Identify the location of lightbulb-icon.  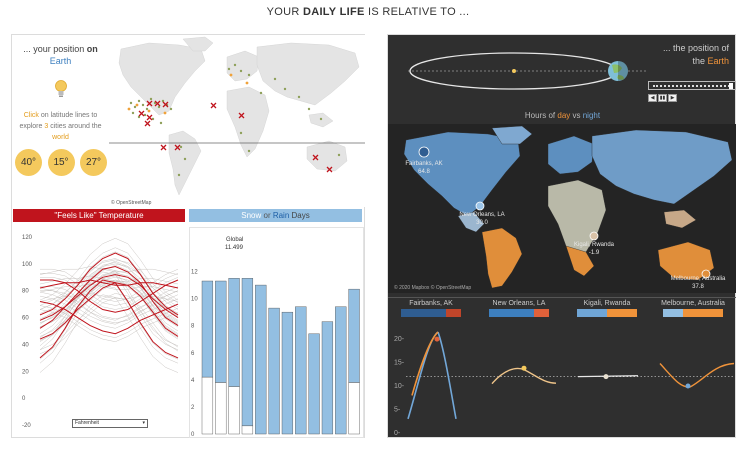
(60, 88).